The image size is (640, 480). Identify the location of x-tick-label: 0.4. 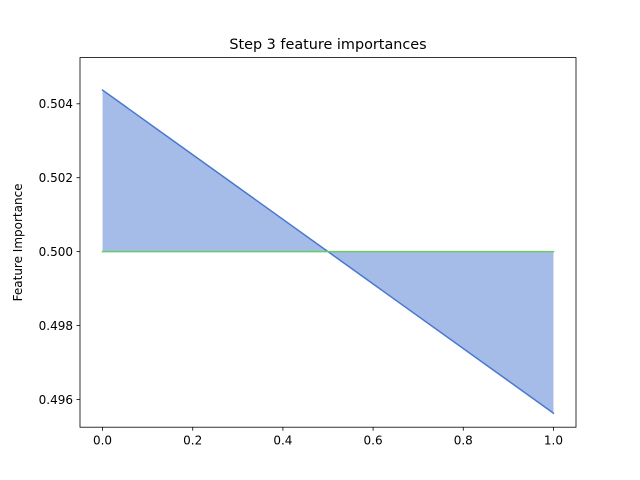
(282, 441).